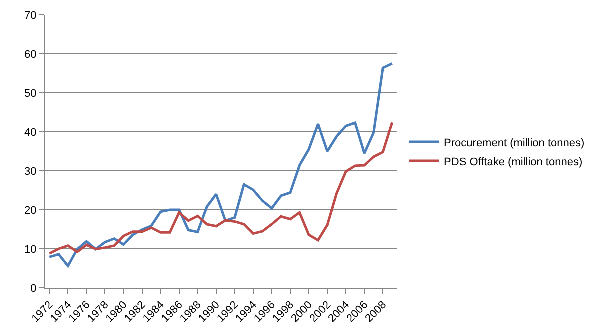  Describe the element at coordinates (30, 250) in the screenshot. I see `y-tick-label: 10` at that location.